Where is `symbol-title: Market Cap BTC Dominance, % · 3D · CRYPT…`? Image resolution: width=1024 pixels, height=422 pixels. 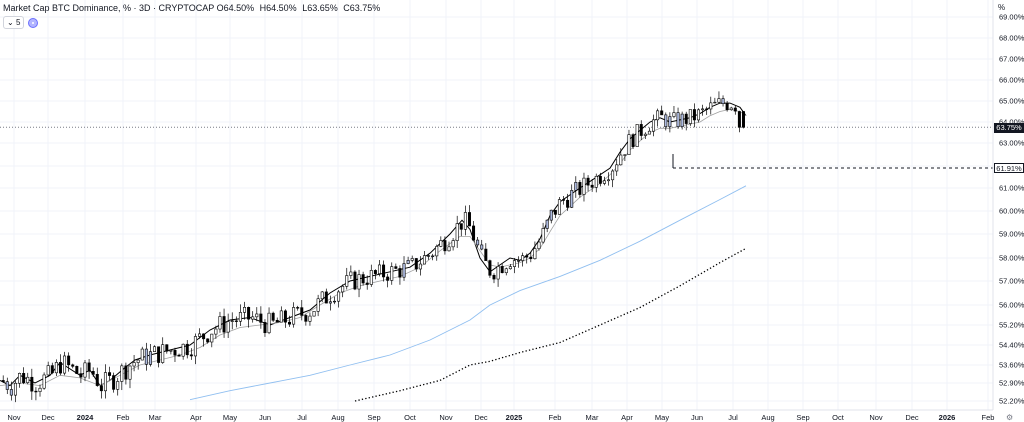
symbol-title: Market Cap BTC Dominance, % · 3D · CRYPT… is located at coordinates (109, 8).